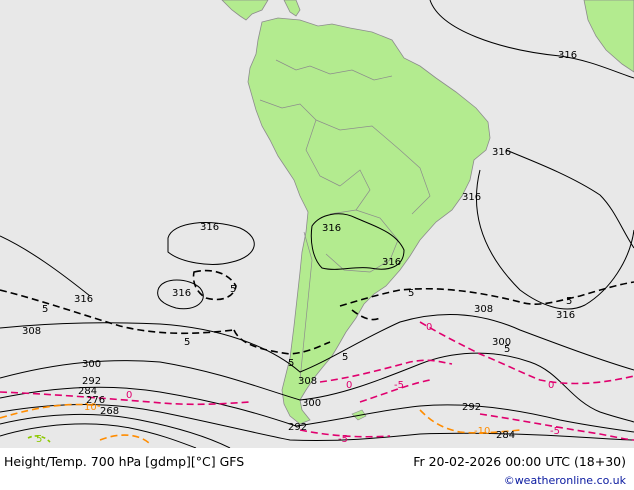 The width and height of the screenshot is (634, 490). What do you see at coordinates (569, 301) in the screenshot?
I see `temp-label-5-atl3: 5` at bounding box center [569, 301].